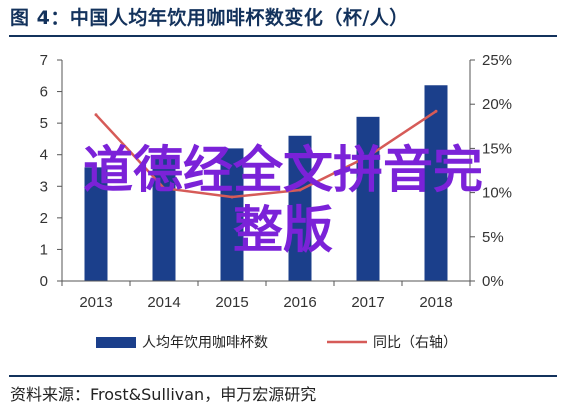  I want to click on left-tick-label: 1, so click(44, 249).